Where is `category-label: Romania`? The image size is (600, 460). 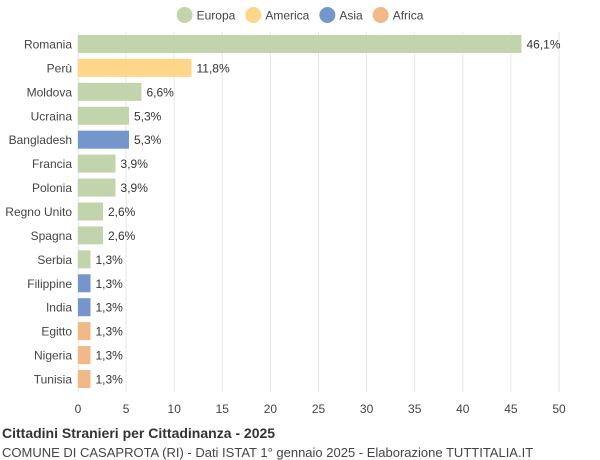 category-label: Romania is located at coordinates (48, 44).